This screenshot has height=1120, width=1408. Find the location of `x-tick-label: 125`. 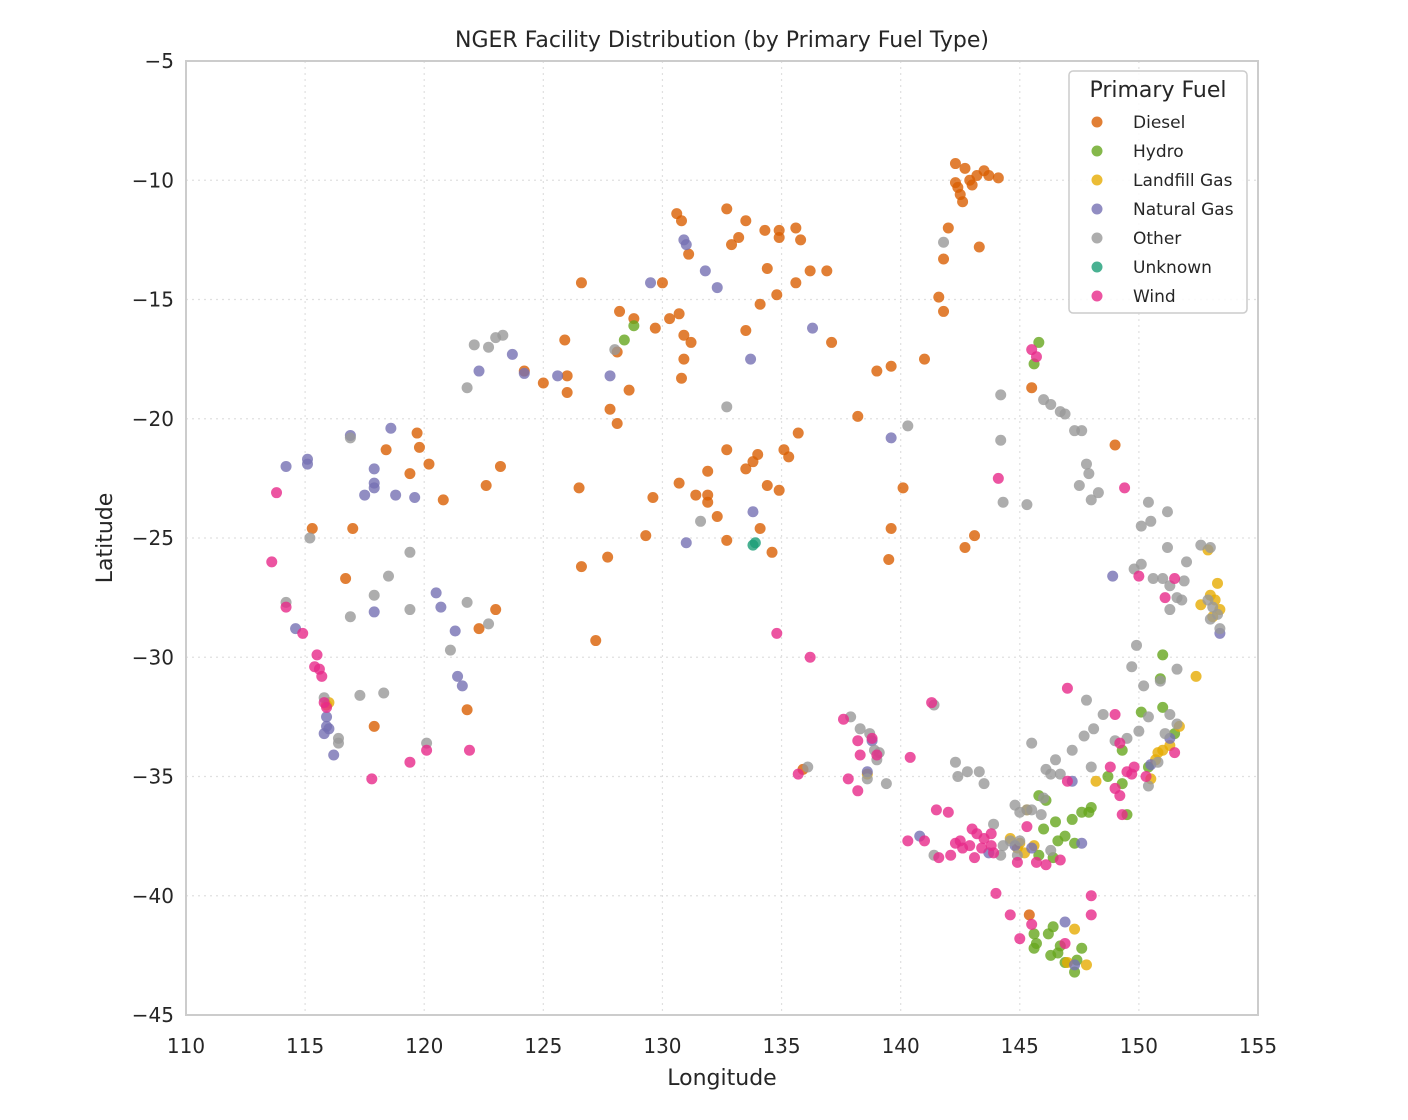

x-tick-label: 125 is located at coordinates (543, 1046).